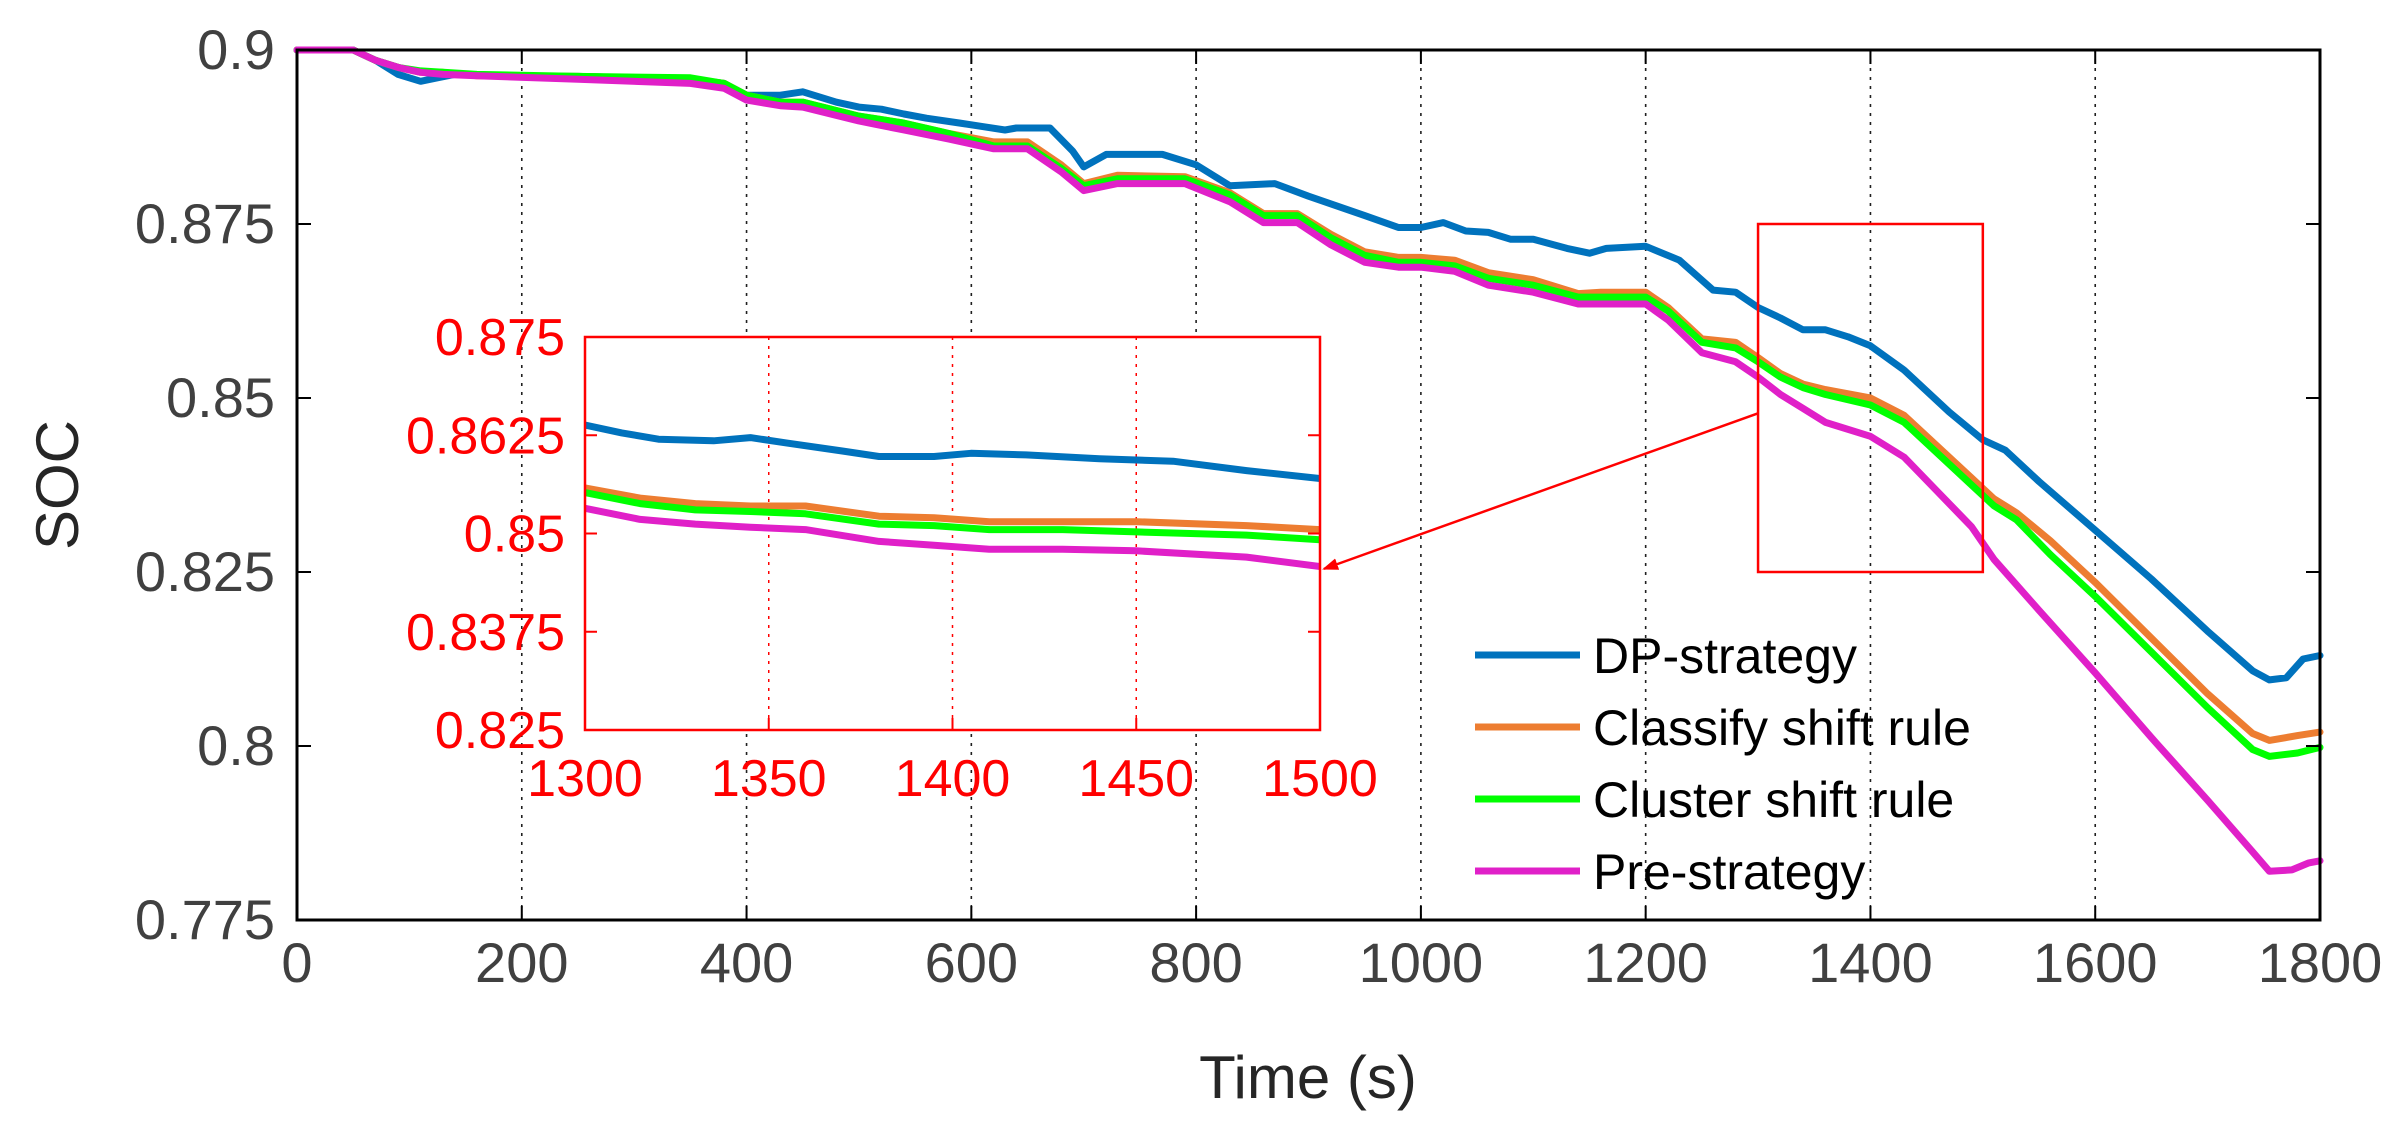  What do you see at coordinates (521, 962) in the screenshot?
I see `x-tick-label: 200` at bounding box center [521, 962].